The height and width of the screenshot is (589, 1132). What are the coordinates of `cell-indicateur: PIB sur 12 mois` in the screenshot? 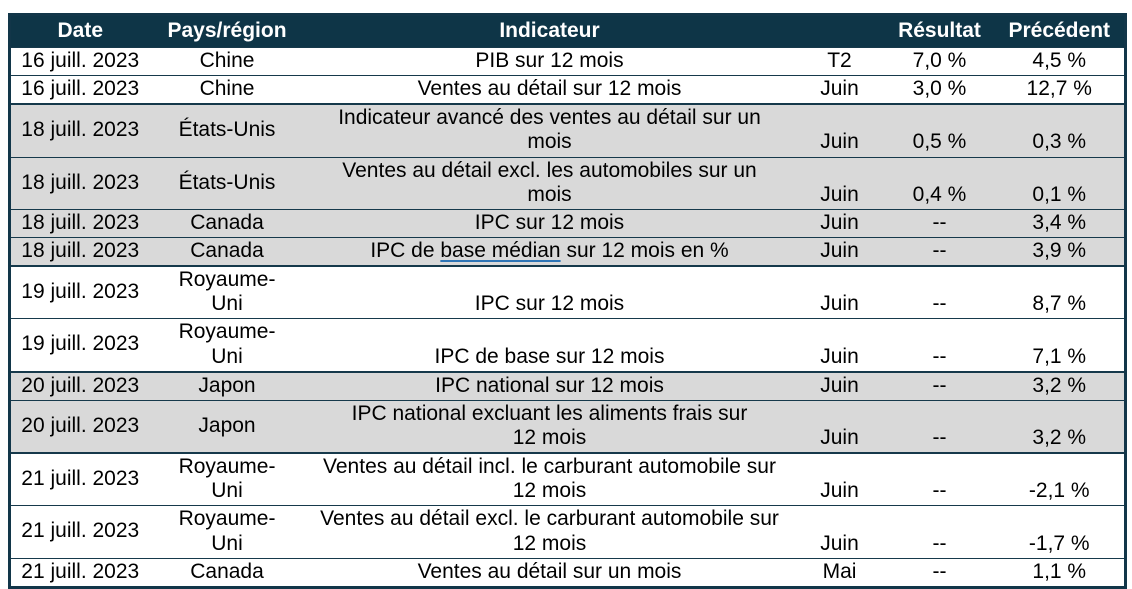 It's located at (549, 61).